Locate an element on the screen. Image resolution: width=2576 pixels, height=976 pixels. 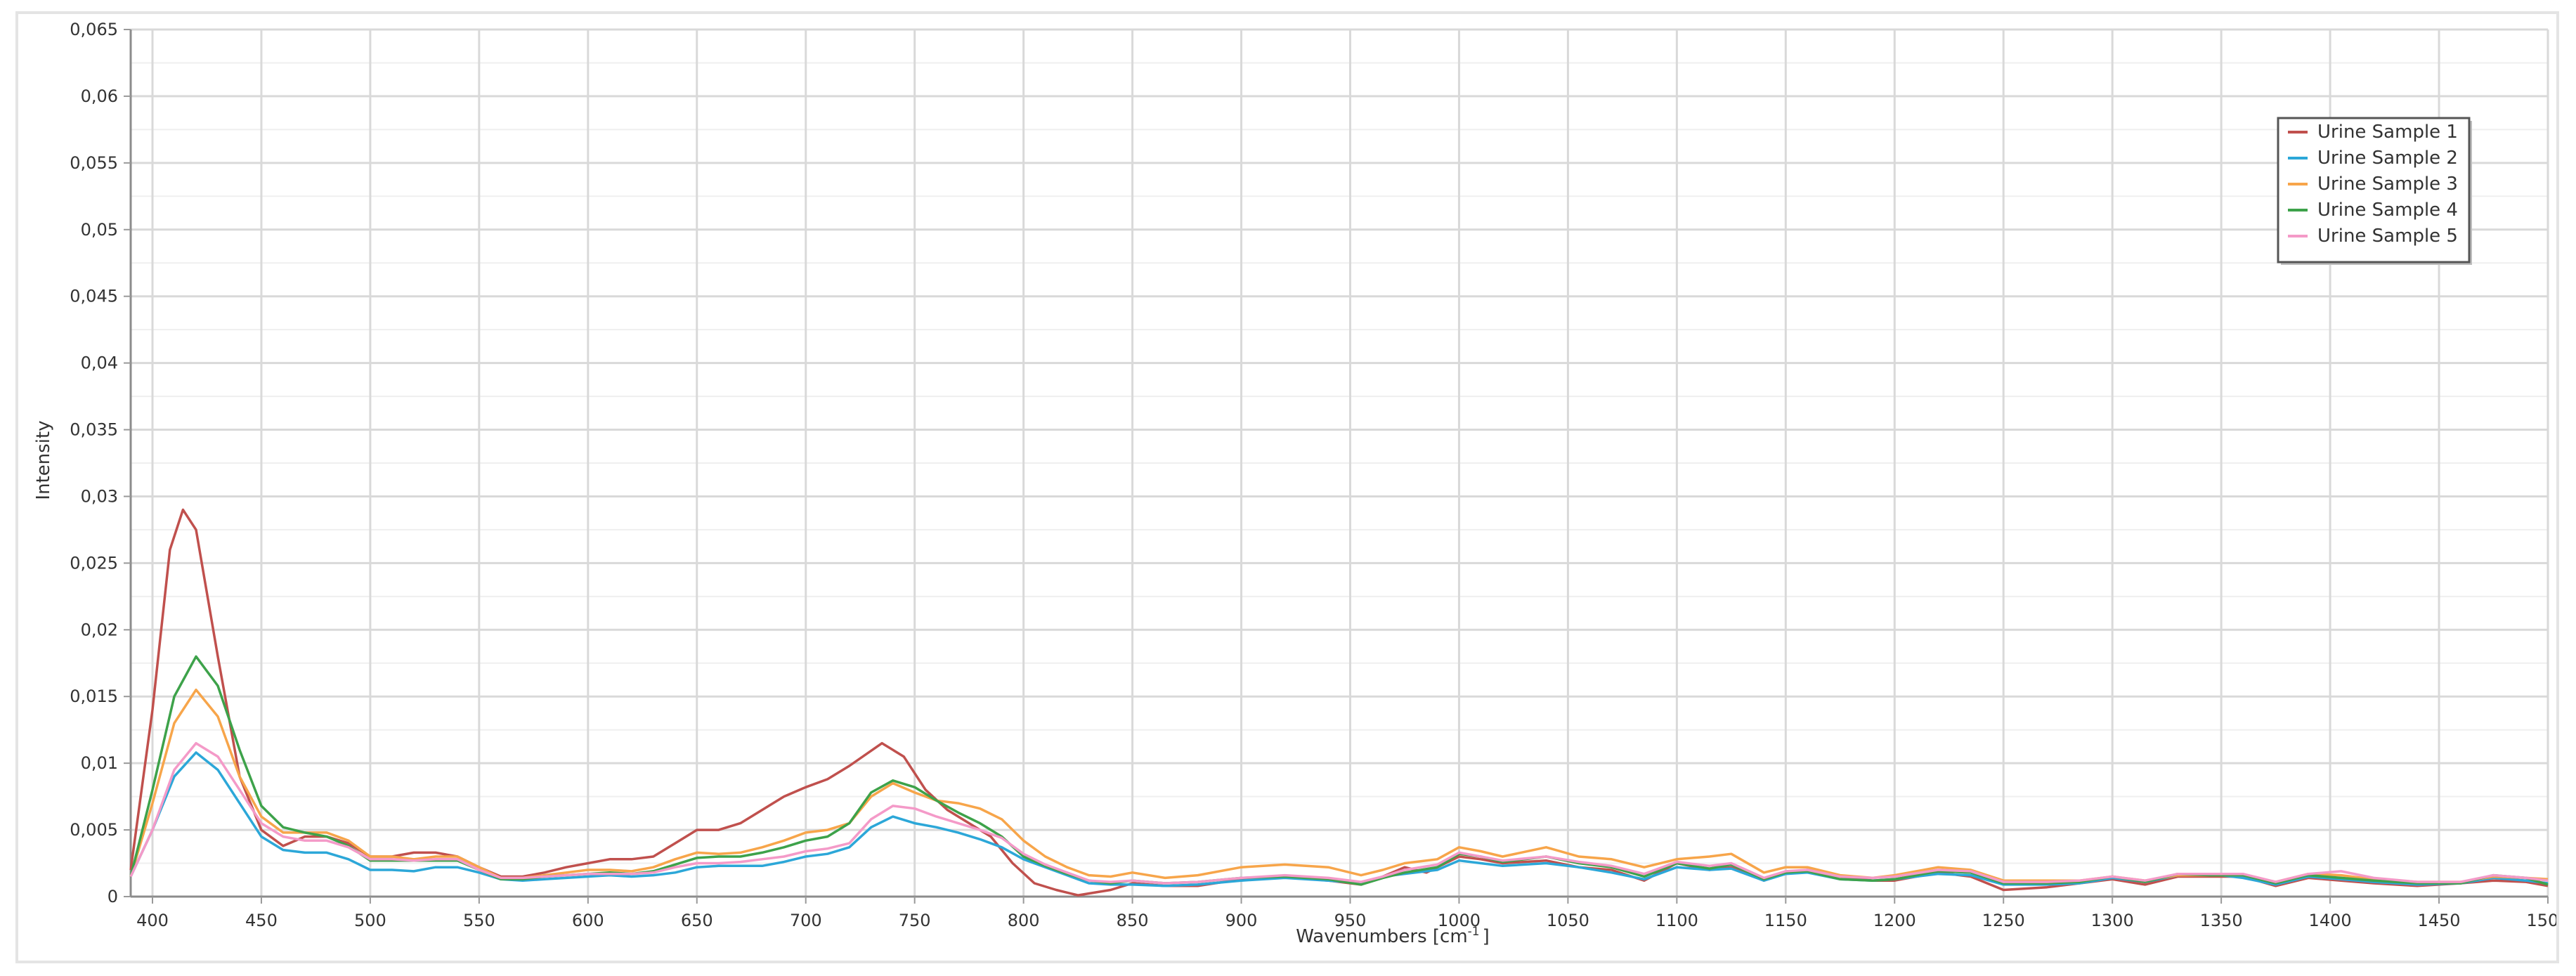
x-tick-label: 900 is located at coordinates (1241, 920).